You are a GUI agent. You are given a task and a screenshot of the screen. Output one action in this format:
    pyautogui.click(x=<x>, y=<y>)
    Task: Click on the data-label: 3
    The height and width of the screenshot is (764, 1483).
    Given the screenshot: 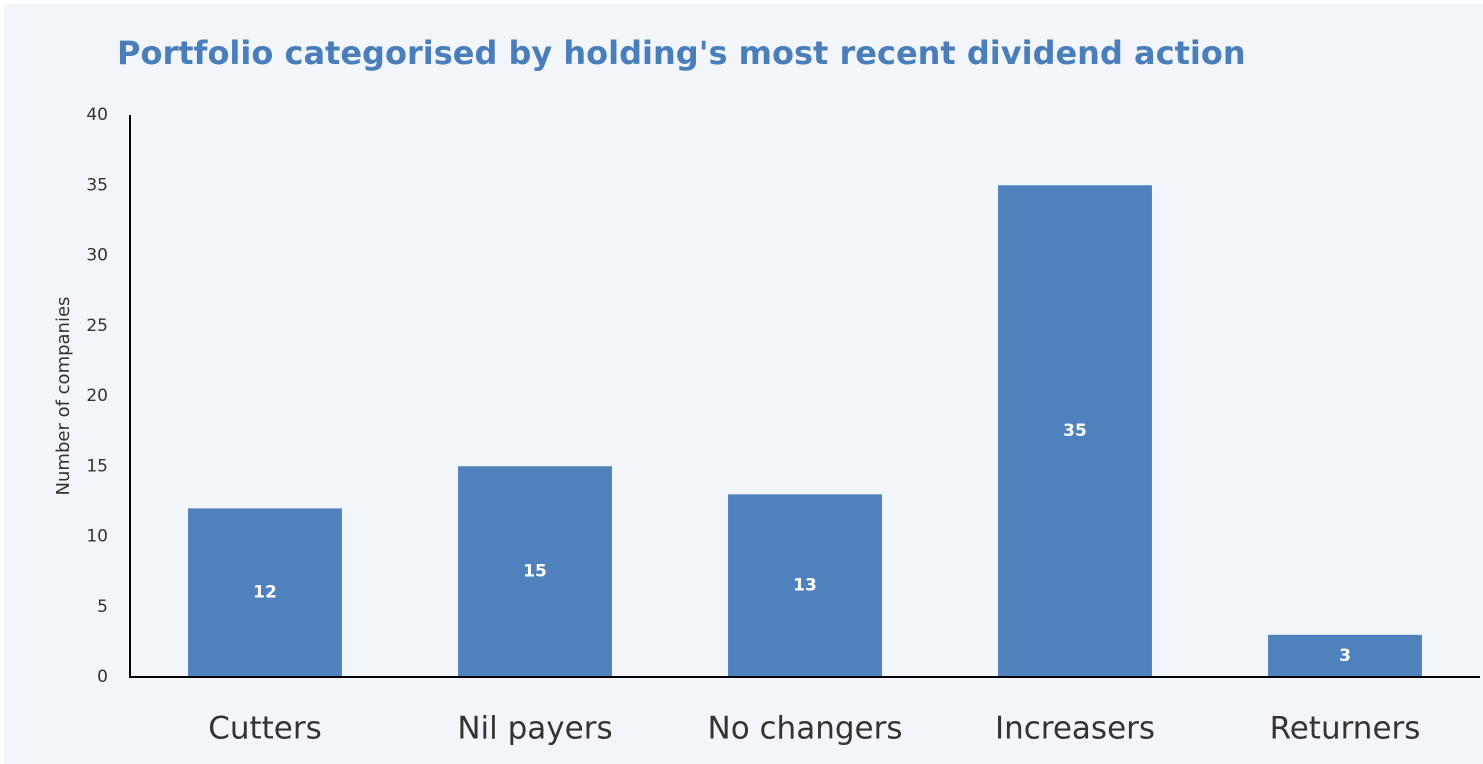 What is the action you would take?
    pyautogui.click(x=1345, y=656)
    